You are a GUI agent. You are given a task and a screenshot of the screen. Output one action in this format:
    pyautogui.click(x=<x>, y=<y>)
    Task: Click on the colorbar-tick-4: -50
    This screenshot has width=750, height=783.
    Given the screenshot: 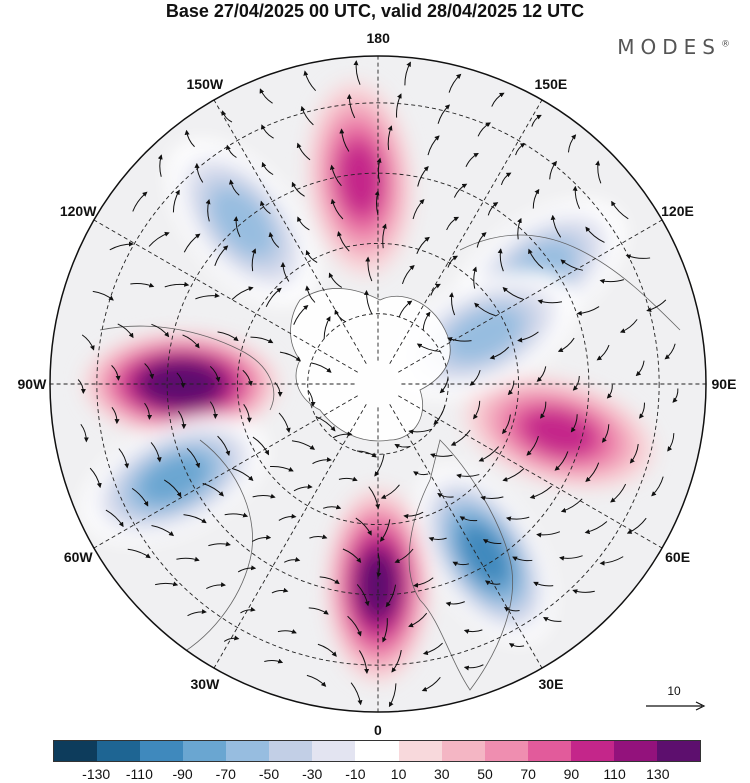 What is the action you would take?
    pyautogui.click(x=269, y=774)
    